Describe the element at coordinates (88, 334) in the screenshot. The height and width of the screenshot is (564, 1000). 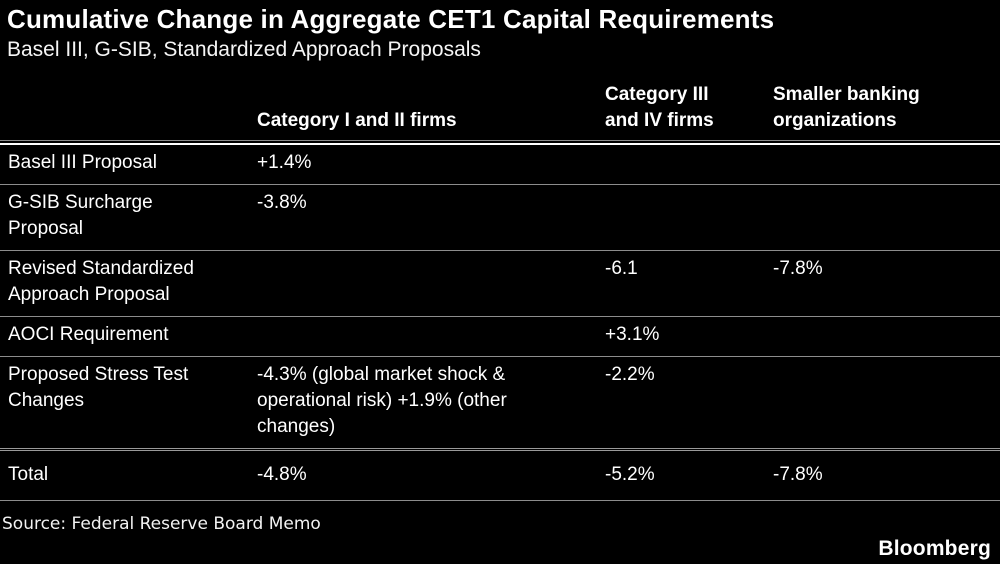
I see `row-label: AOCI Requirement` at that location.